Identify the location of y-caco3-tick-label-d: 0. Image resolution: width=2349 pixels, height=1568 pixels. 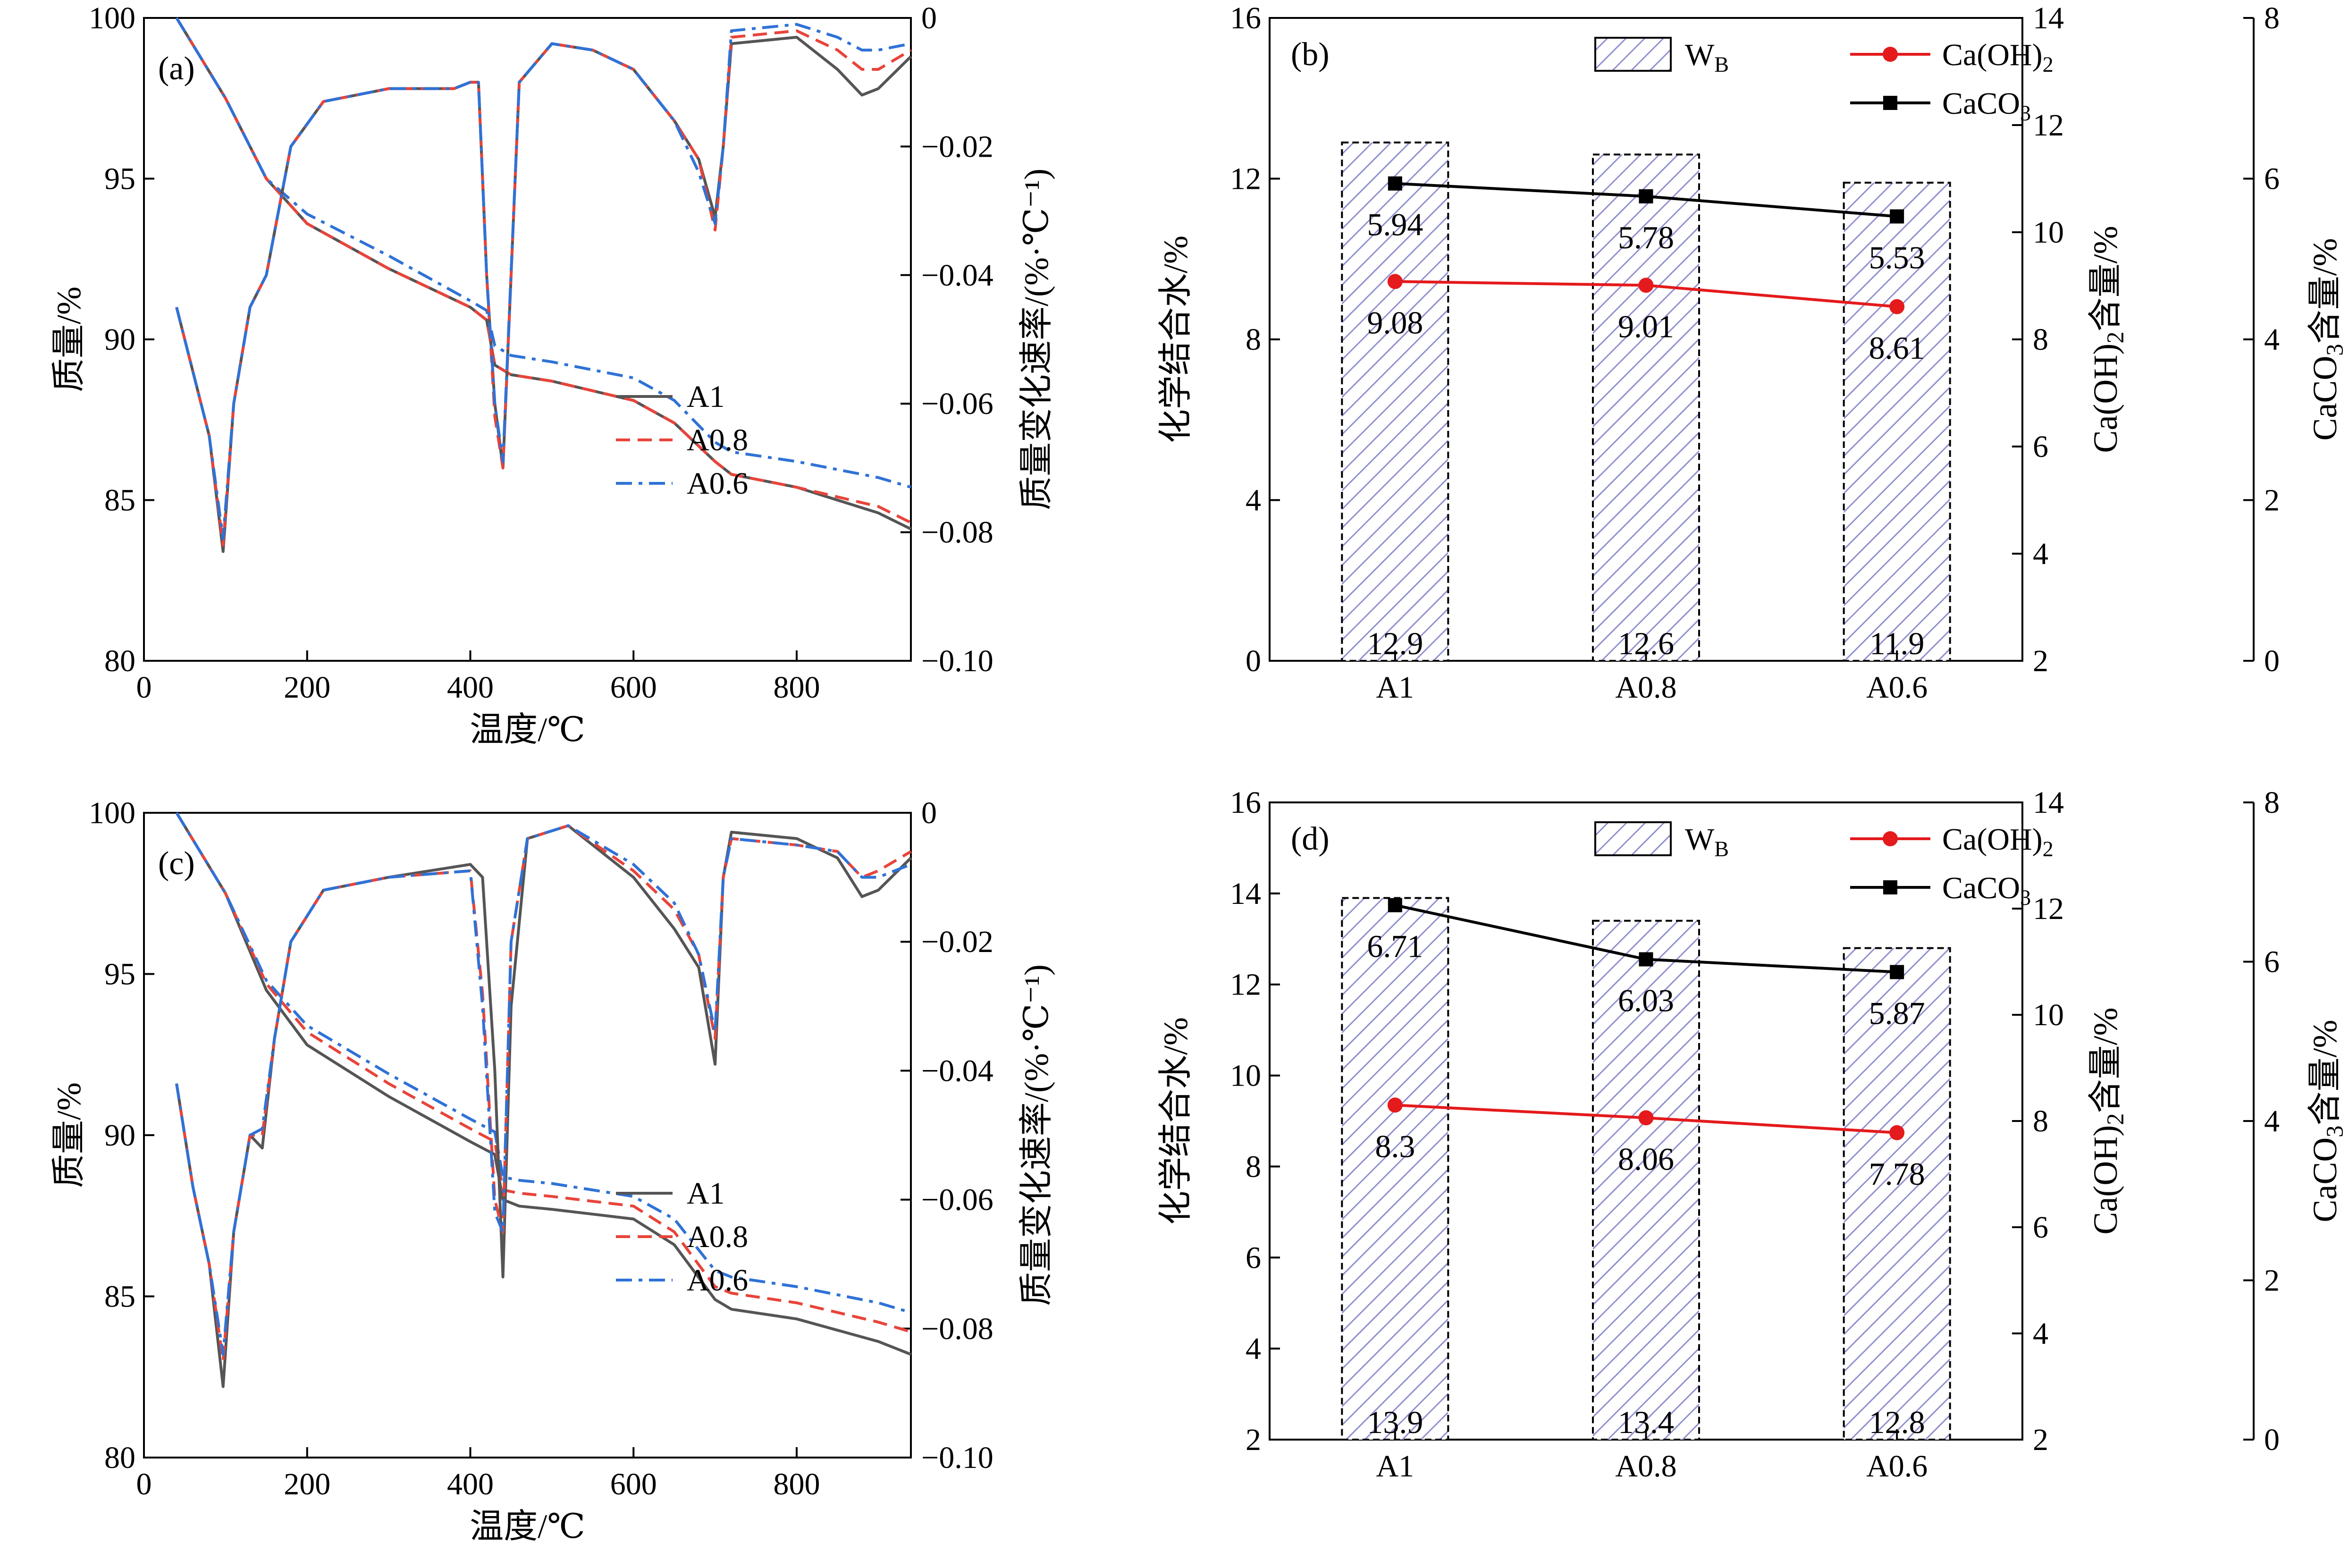
(2272, 1440).